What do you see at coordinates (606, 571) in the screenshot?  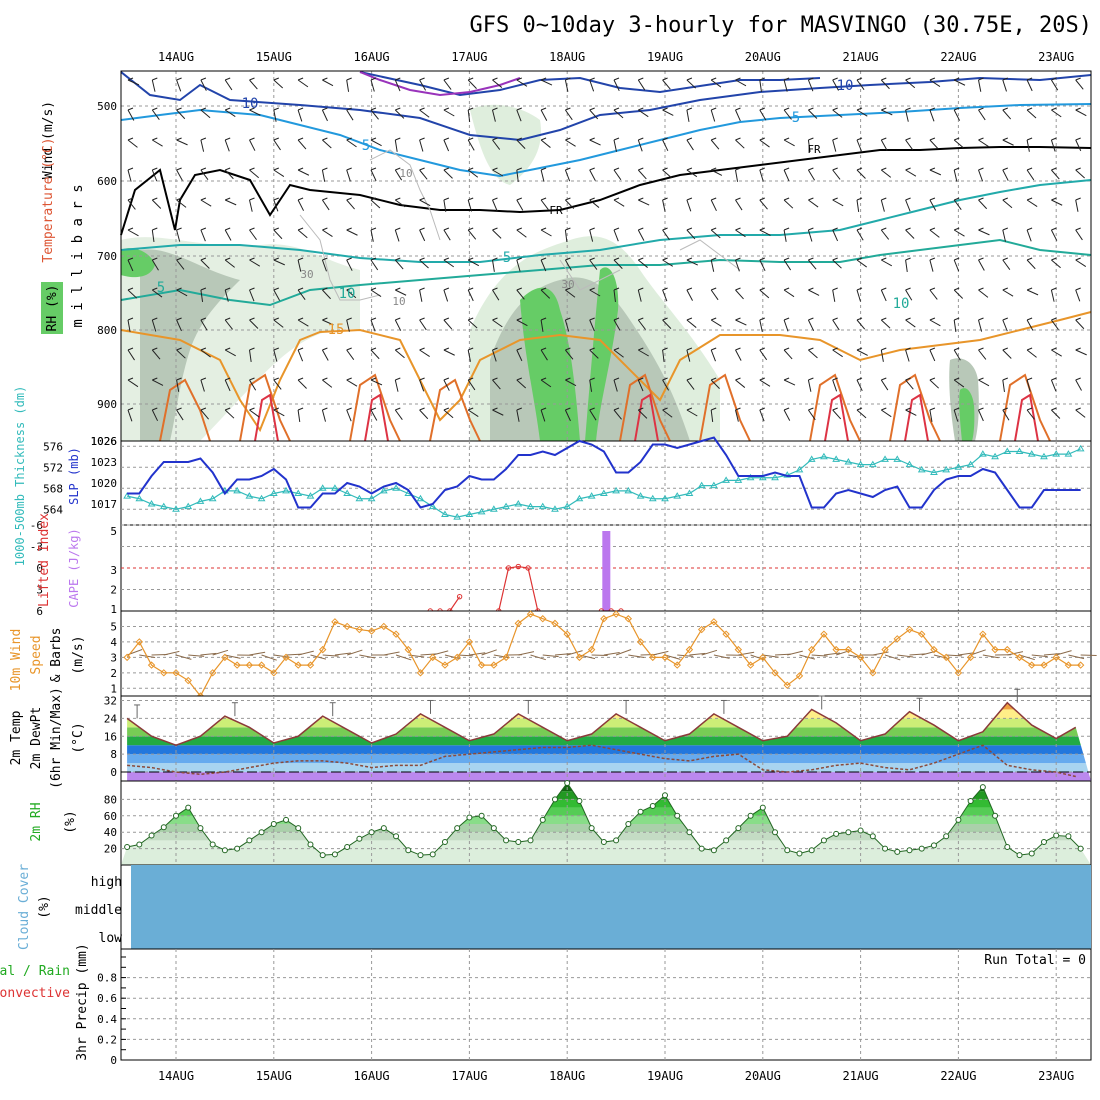 I see `cape-series` at bounding box center [606, 571].